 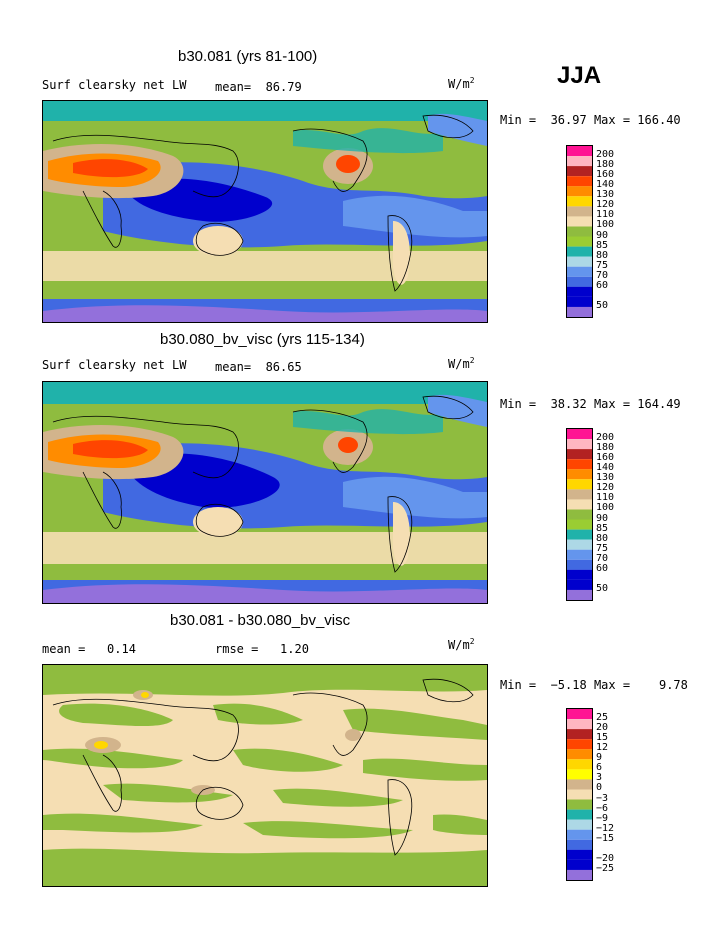 I want to click on panel-1-cb-label: 200, so click(x=605, y=154).